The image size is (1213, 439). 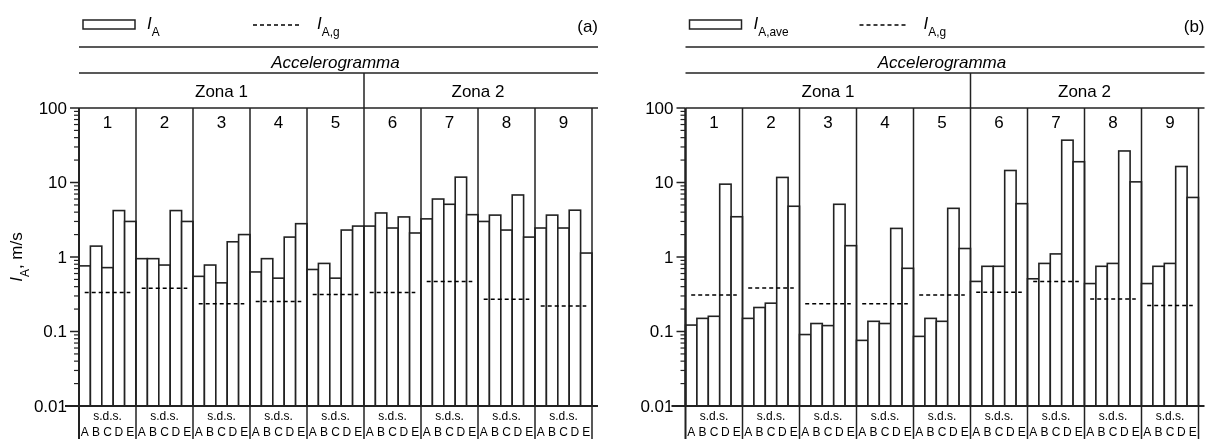 What do you see at coordinates (664, 183) in the screenshot?
I see `y-tick-label: 10` at bounding box center [664, 183].